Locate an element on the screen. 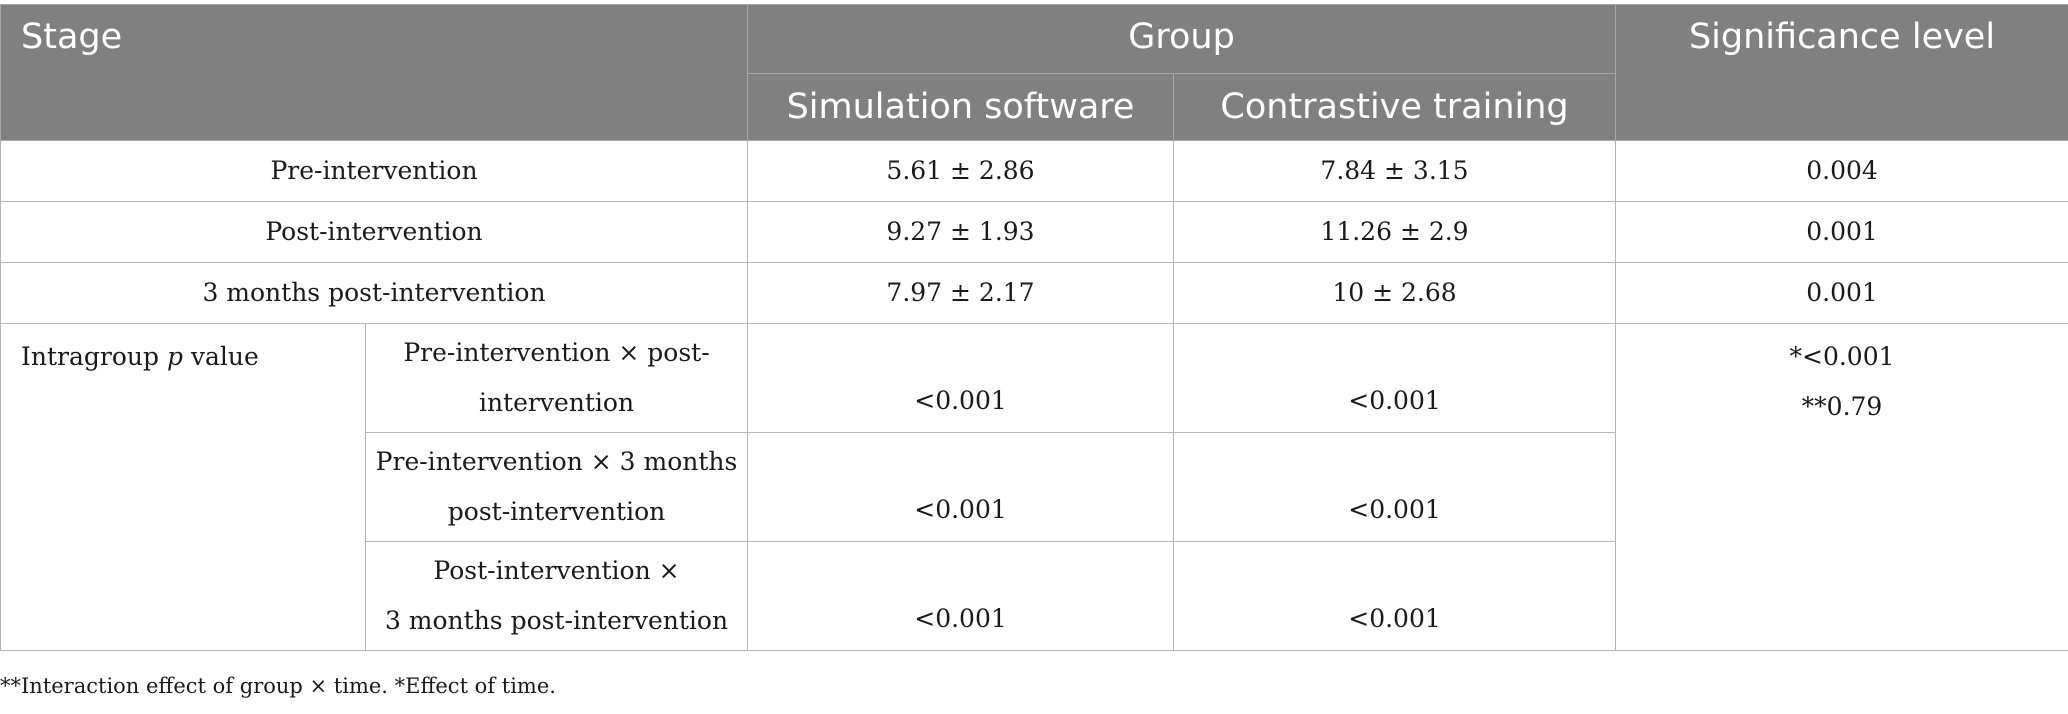  simulation-cell: 9.27 ± 1.93 is located at coordinates (961, 232).